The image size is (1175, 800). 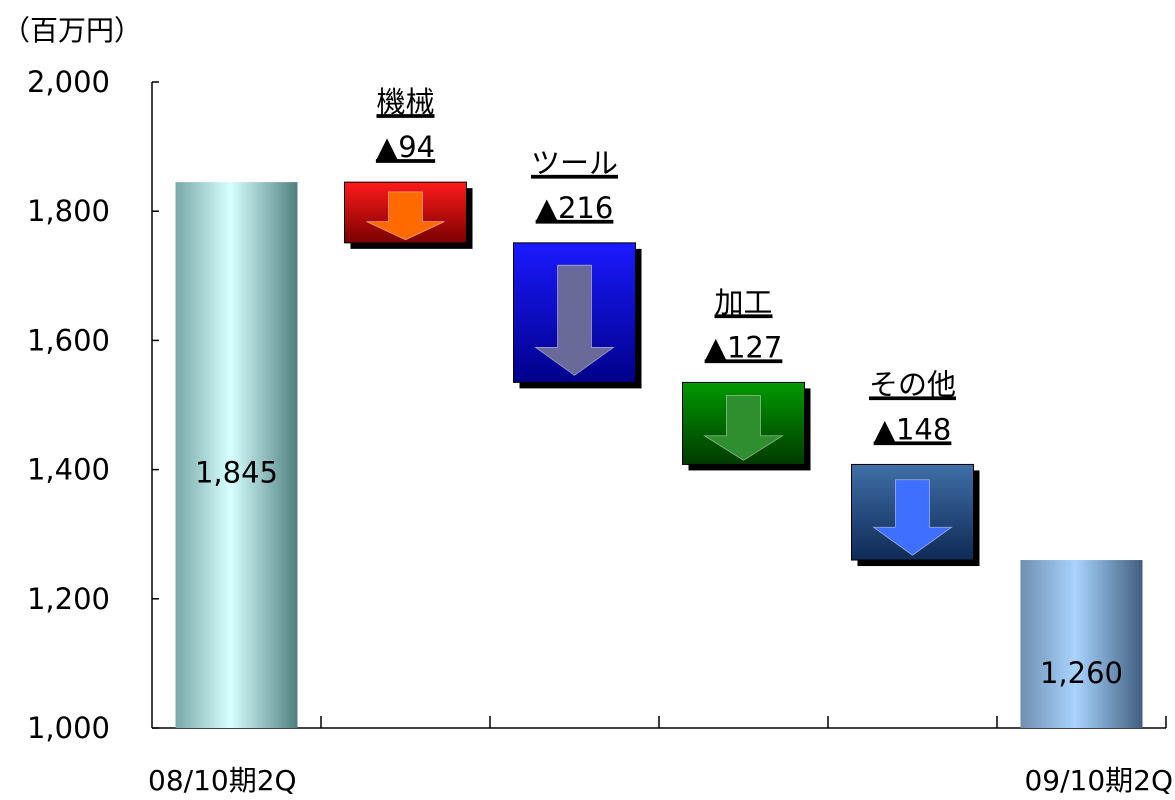 What do you see at coordinates (93, 405) in the screenshot?
I see `y-axis: 1,000 1,200 1,400 1,600 1,800 2,000` at bounding box center [93, 405].